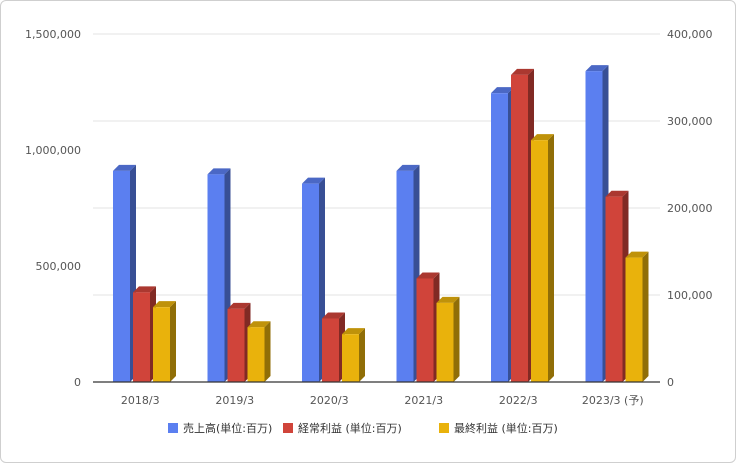 This screenshot has height=464, width=736. Describe the element at coordinates (227, 428) in the screenshot. I see `legend-label: 売上高(単位:百万)` at that location.